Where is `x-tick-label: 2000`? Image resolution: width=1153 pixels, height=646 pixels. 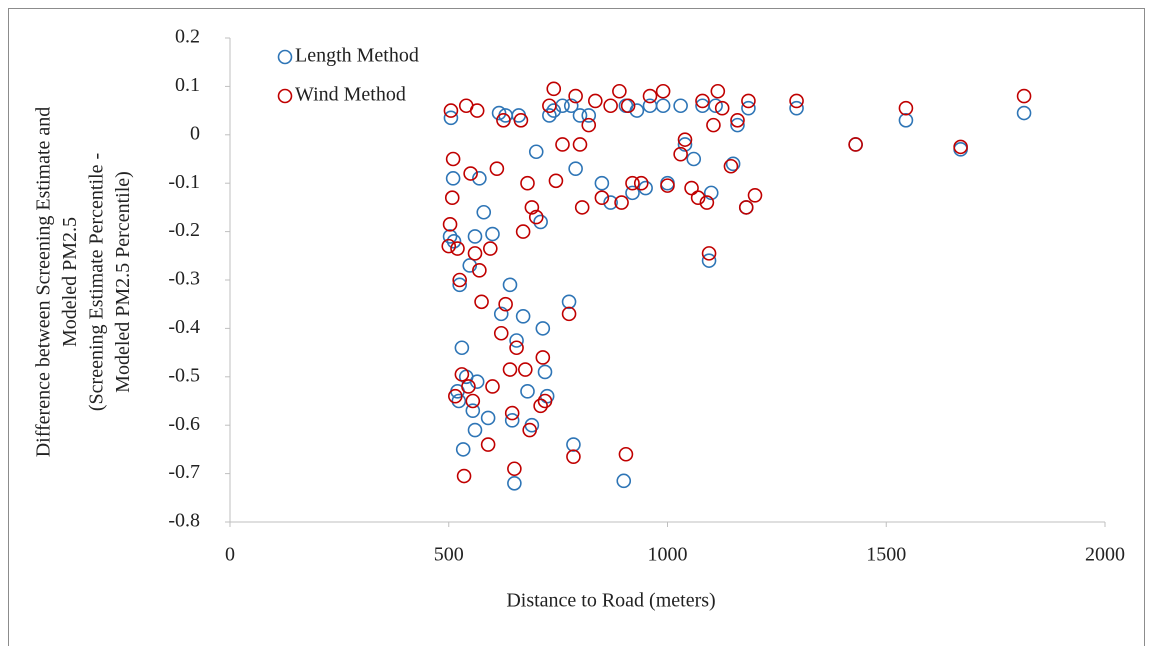 x-tick-label: 2000 is located at coordinates (1105, 555).